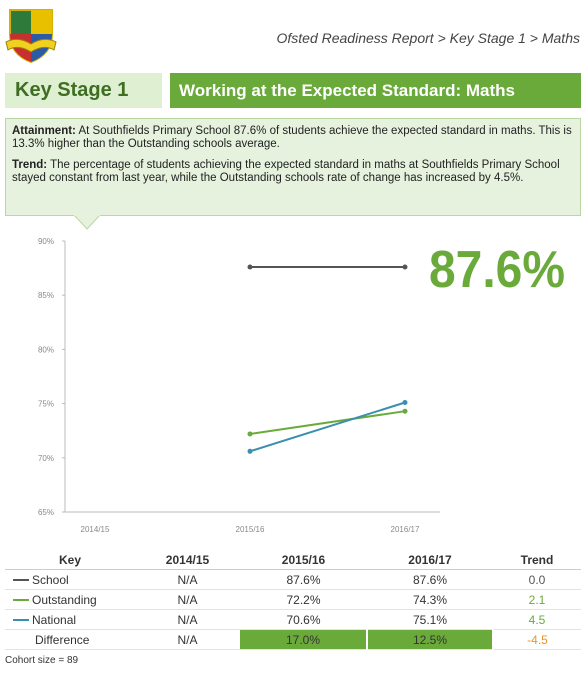 The height and width of the screenshot is (679, 588). What do you see at coordinates (430, 639) in the screenshot?
I see `table-cell: 12.5%` at bounding box center [430, 639].